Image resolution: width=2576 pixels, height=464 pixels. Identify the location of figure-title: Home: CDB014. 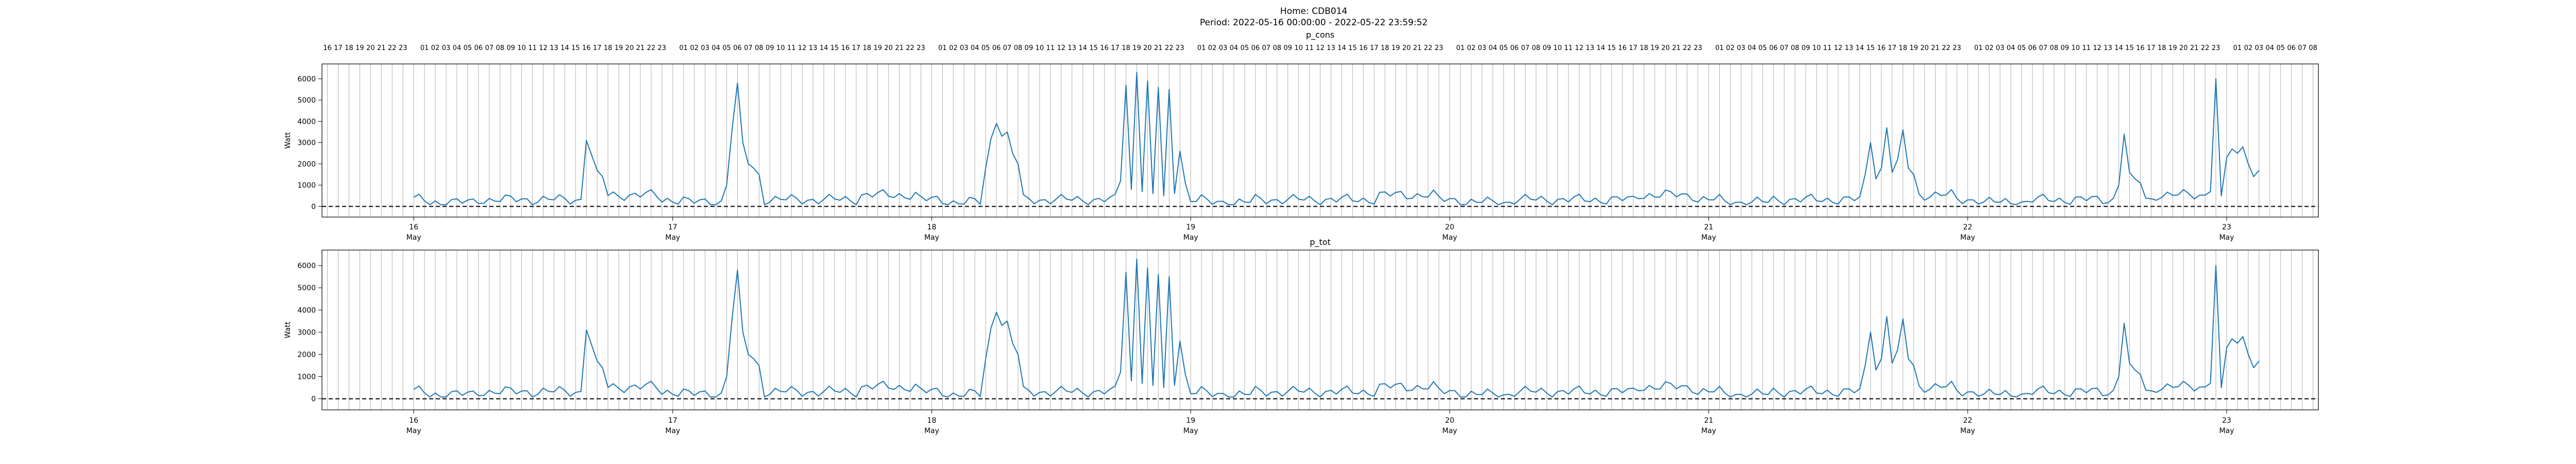
(1313, 11).